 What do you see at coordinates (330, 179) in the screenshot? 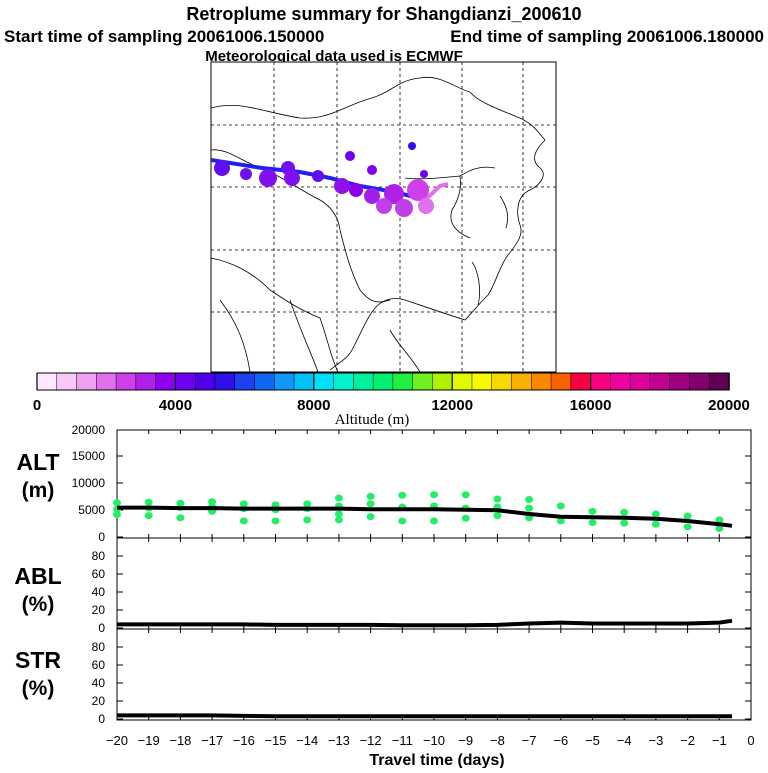
I see `trajectory-plume` at bounding box center [330, 179].